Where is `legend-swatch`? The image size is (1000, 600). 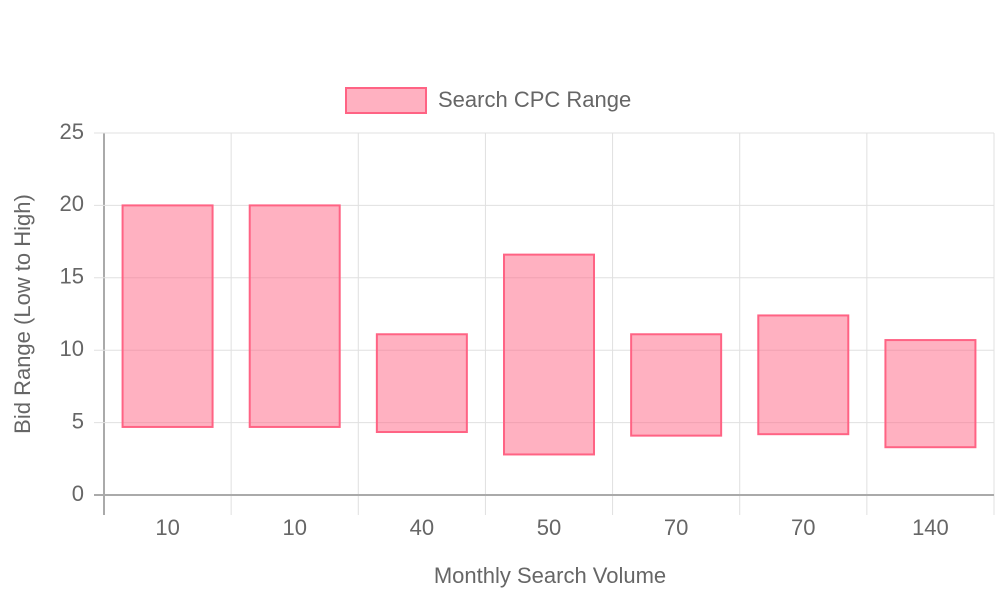 legend-swatch is located at coordinates (386, 100).